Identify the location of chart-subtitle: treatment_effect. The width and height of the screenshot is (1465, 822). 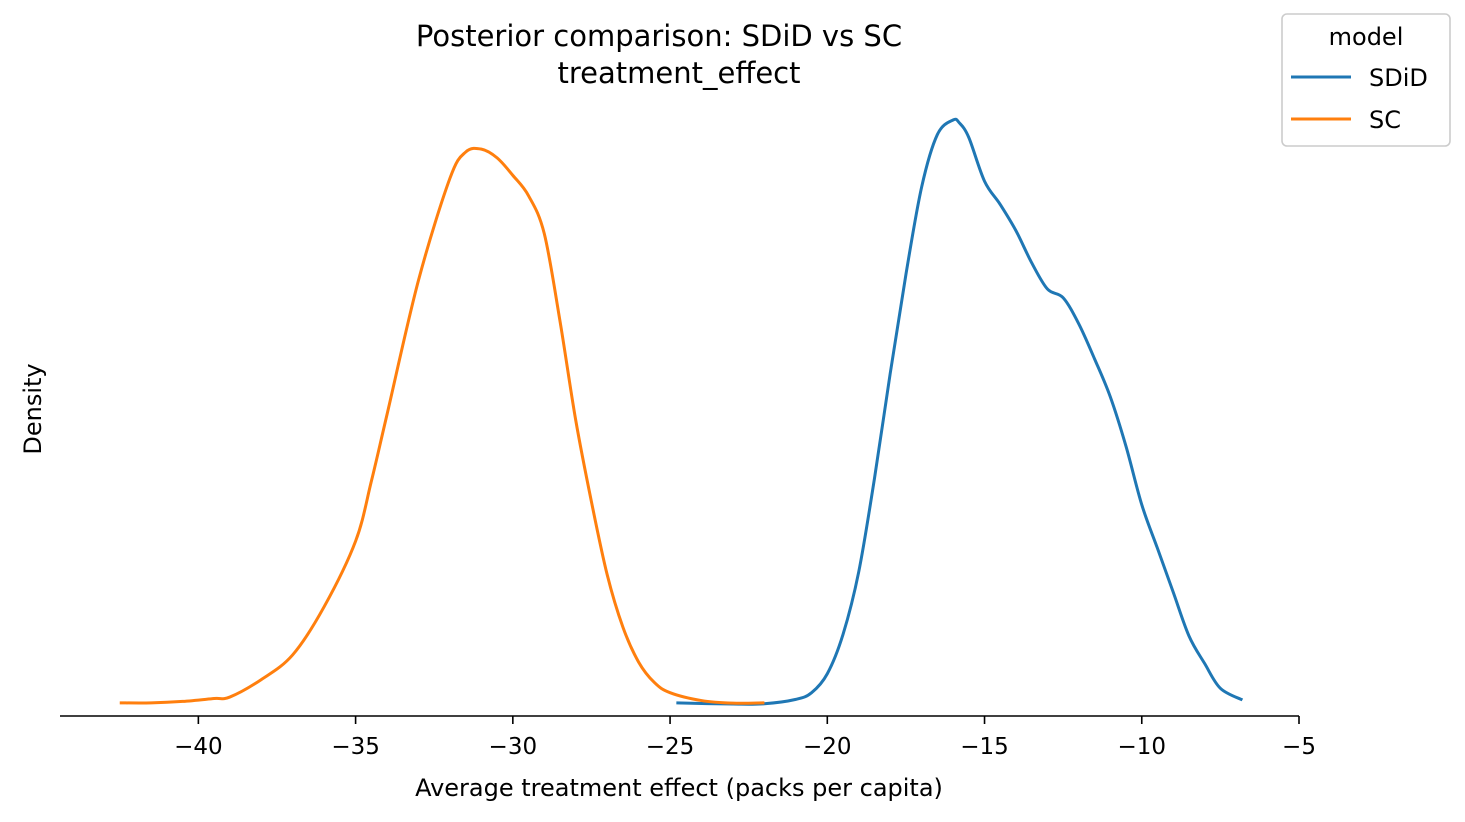
(679, 73).